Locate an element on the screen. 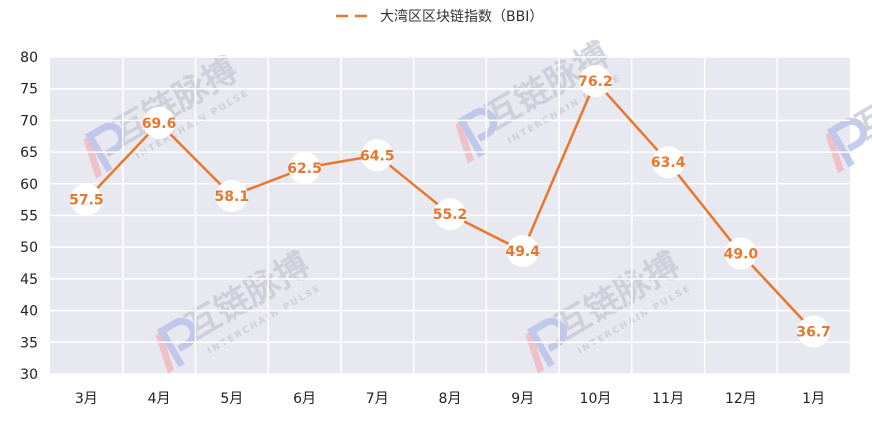  x-tick-label: 1月 is located at coordinates (813, 399).